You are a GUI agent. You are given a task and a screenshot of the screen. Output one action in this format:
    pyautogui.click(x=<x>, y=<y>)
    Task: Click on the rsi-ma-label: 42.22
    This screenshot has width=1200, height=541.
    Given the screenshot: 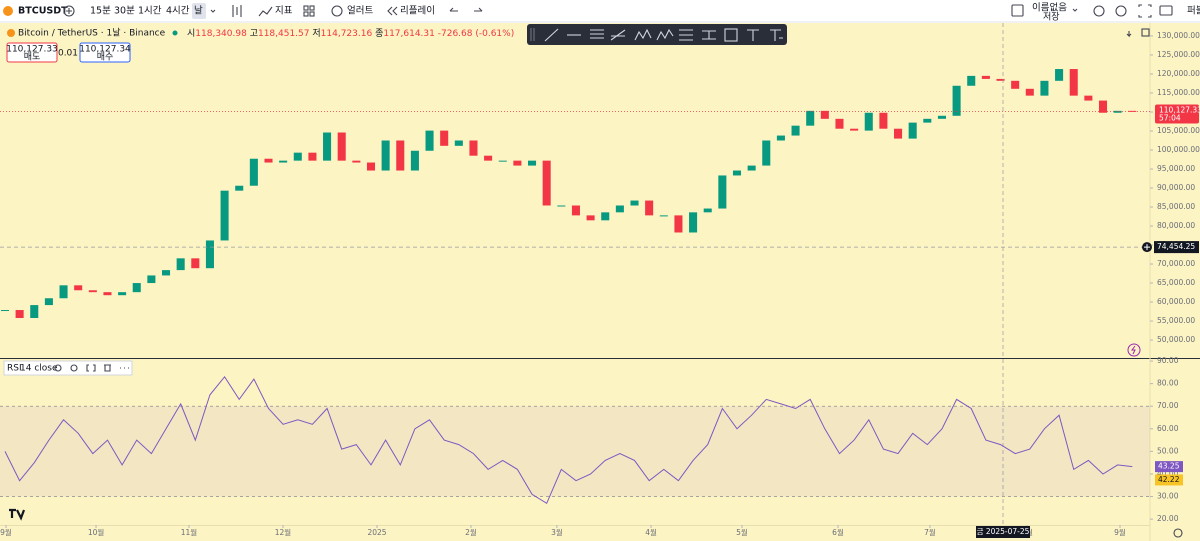 What is the action you would take?
    pyautogui.click(x=1169, y=479)
    